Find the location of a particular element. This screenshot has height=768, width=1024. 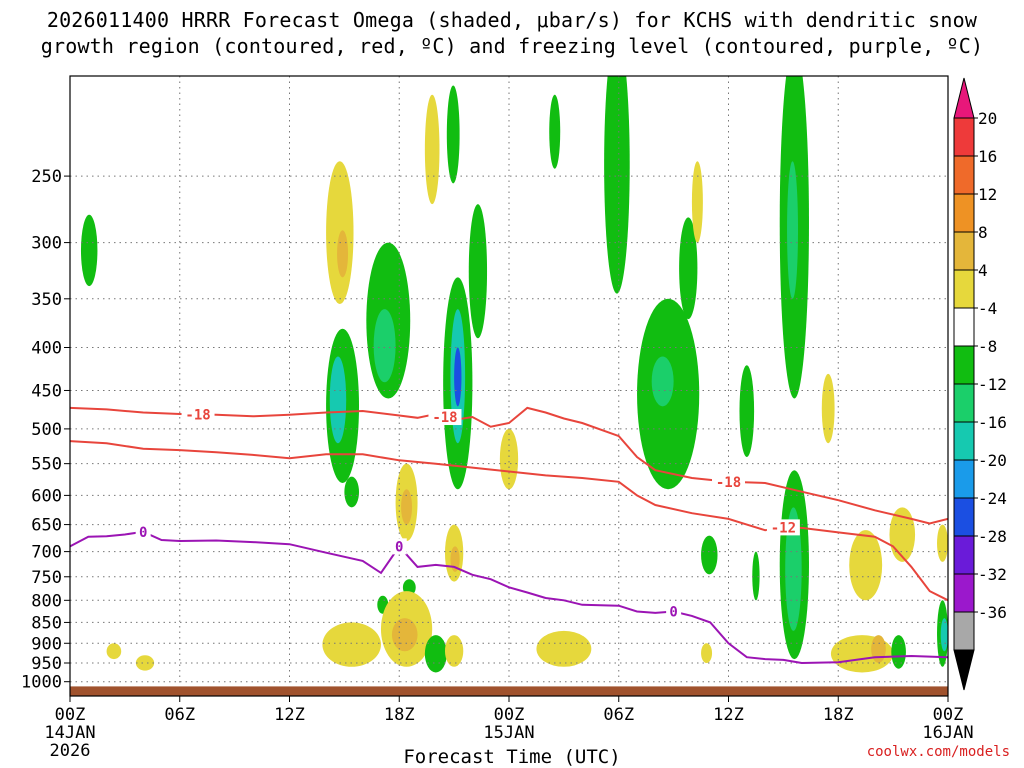

contour-line--18 is located at coordinates (509, 465).